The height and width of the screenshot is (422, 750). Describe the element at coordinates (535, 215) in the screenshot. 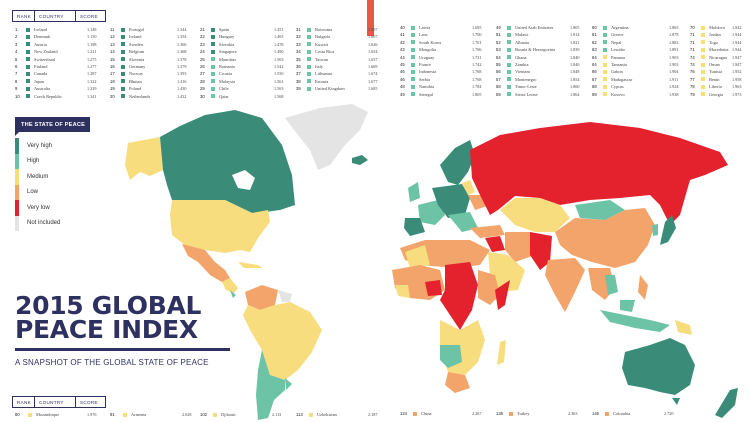

I see `central-asia-region` at that location.